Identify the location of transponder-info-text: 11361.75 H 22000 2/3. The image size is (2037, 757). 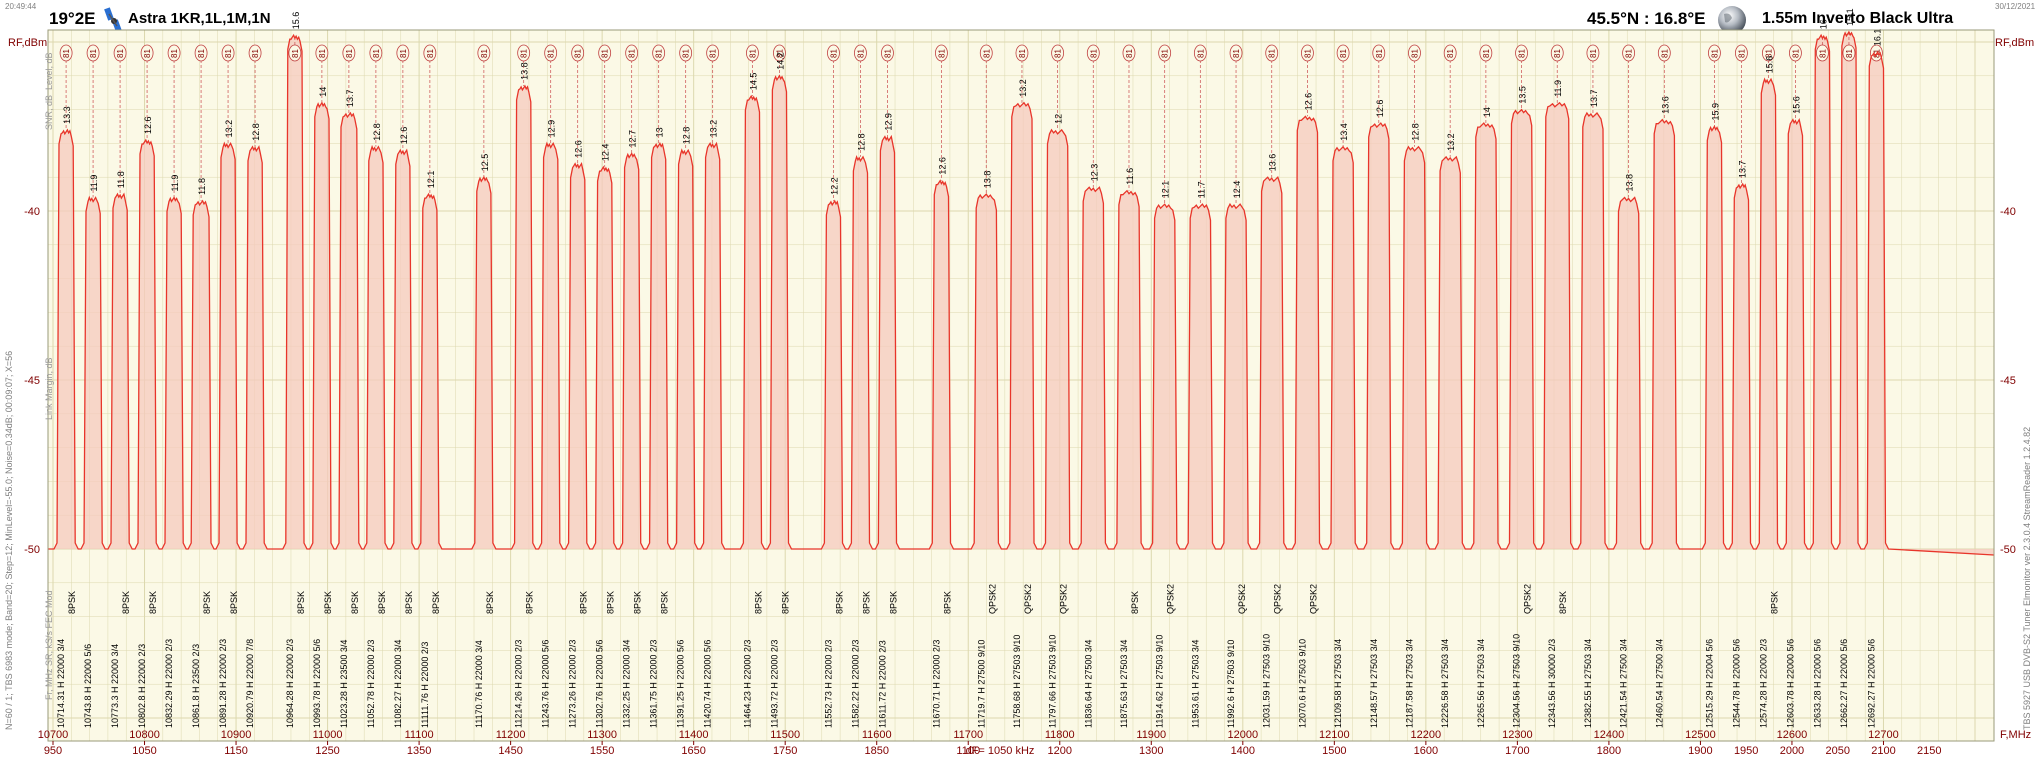
(654, 684).